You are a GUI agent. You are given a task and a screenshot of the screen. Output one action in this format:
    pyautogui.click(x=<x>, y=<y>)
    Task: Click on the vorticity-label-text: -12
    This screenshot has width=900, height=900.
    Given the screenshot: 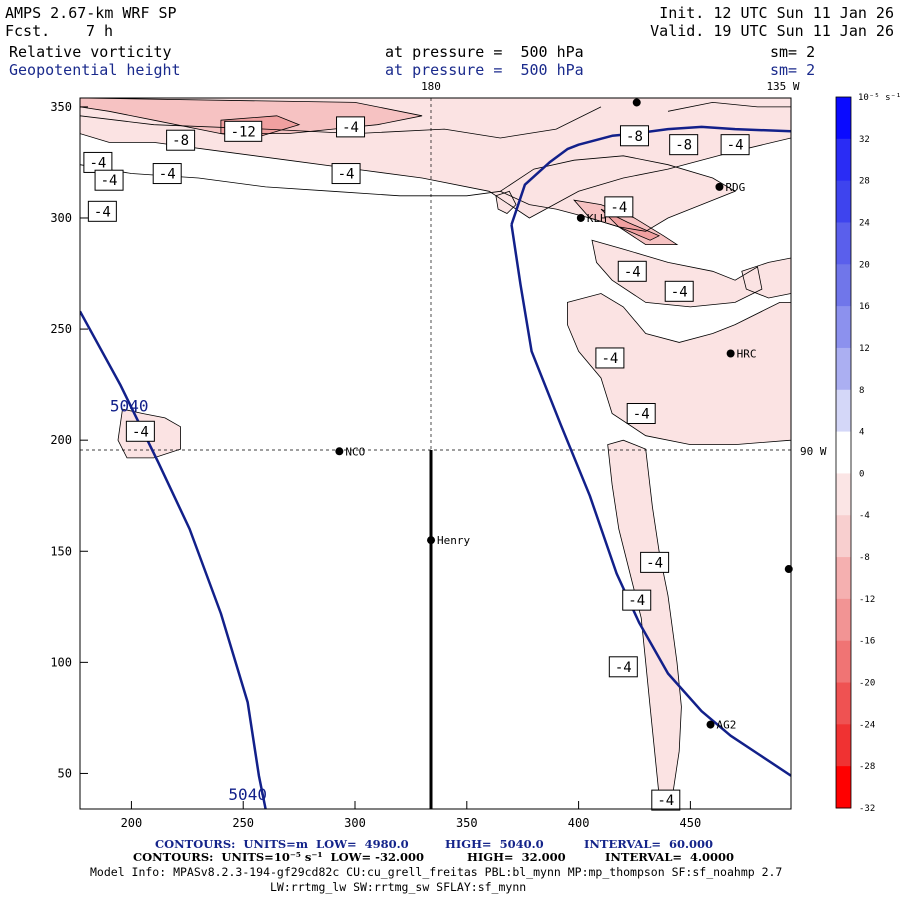 What is the action you would take?
    pyautogui.click(x=243, y=132)
    